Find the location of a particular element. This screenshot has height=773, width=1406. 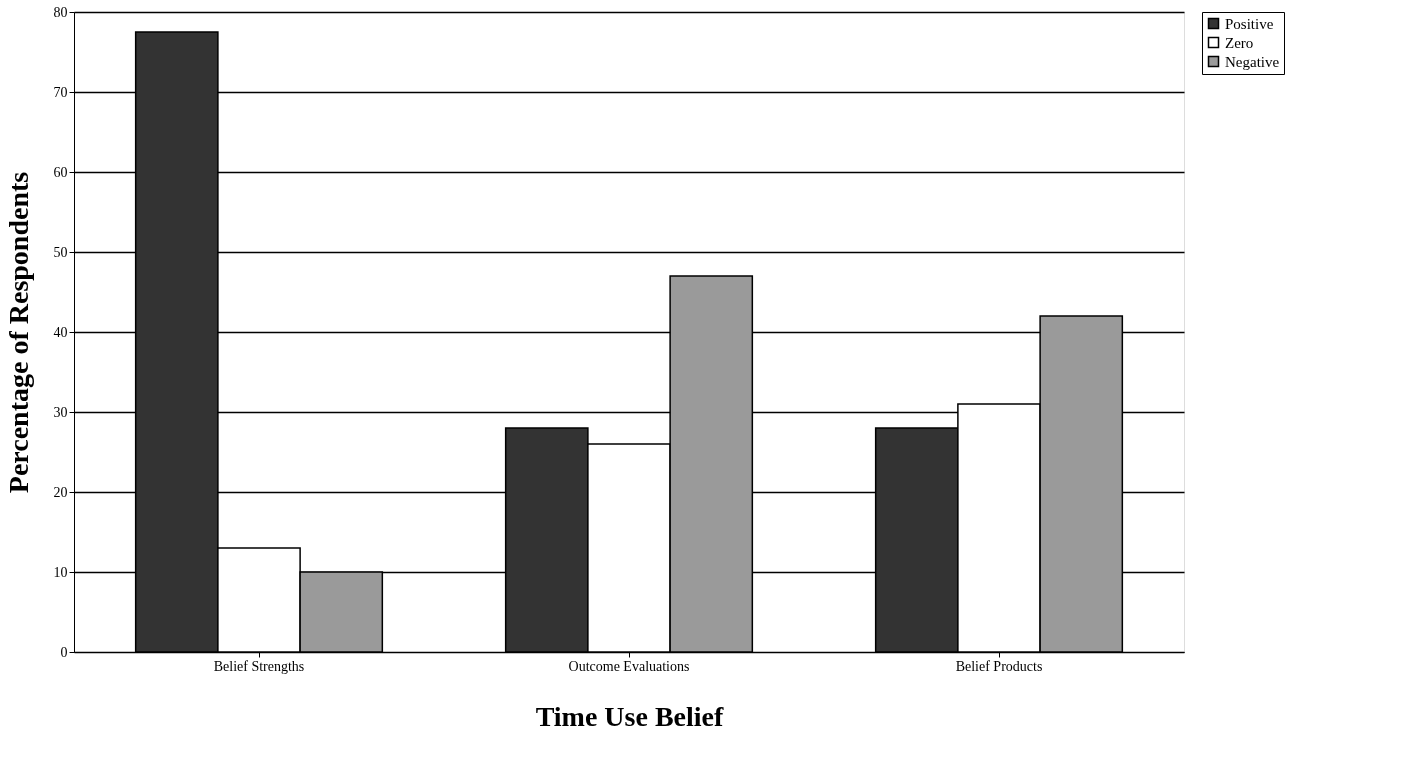

y-tick-label: 10 is located at coordinates (60, 572).